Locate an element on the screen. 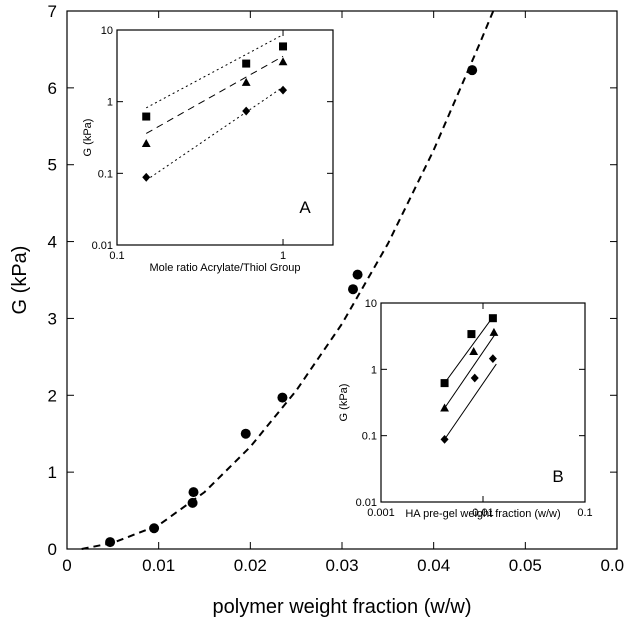 The height and width of the screenshot is (628, 625). inset-frame is located at coordinates (225, 137).